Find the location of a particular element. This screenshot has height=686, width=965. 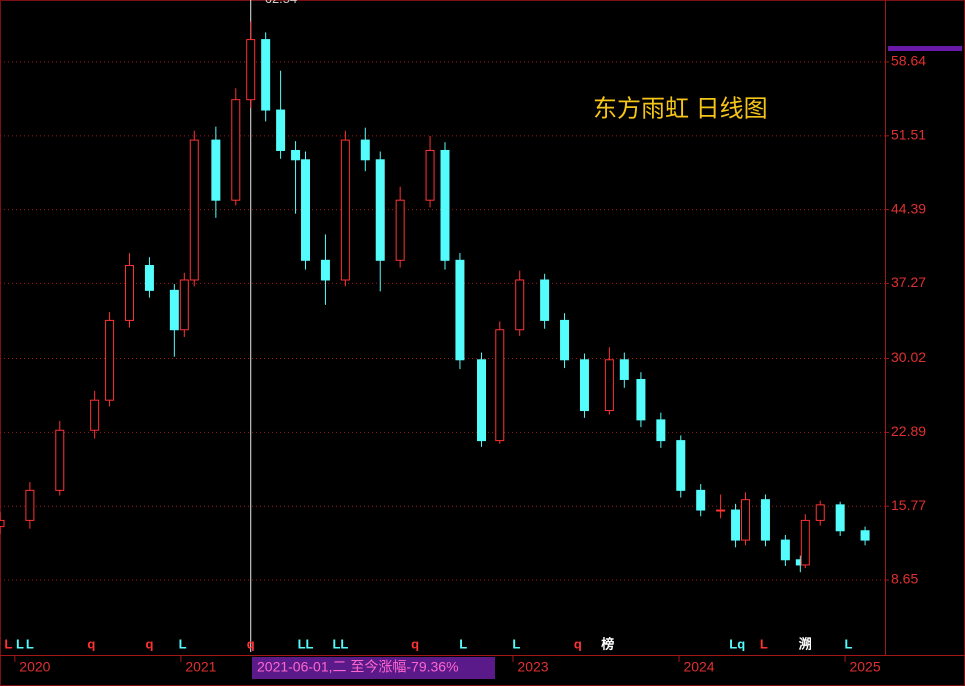

x-tick-label: 2023 is located at coordinates (532, 667).